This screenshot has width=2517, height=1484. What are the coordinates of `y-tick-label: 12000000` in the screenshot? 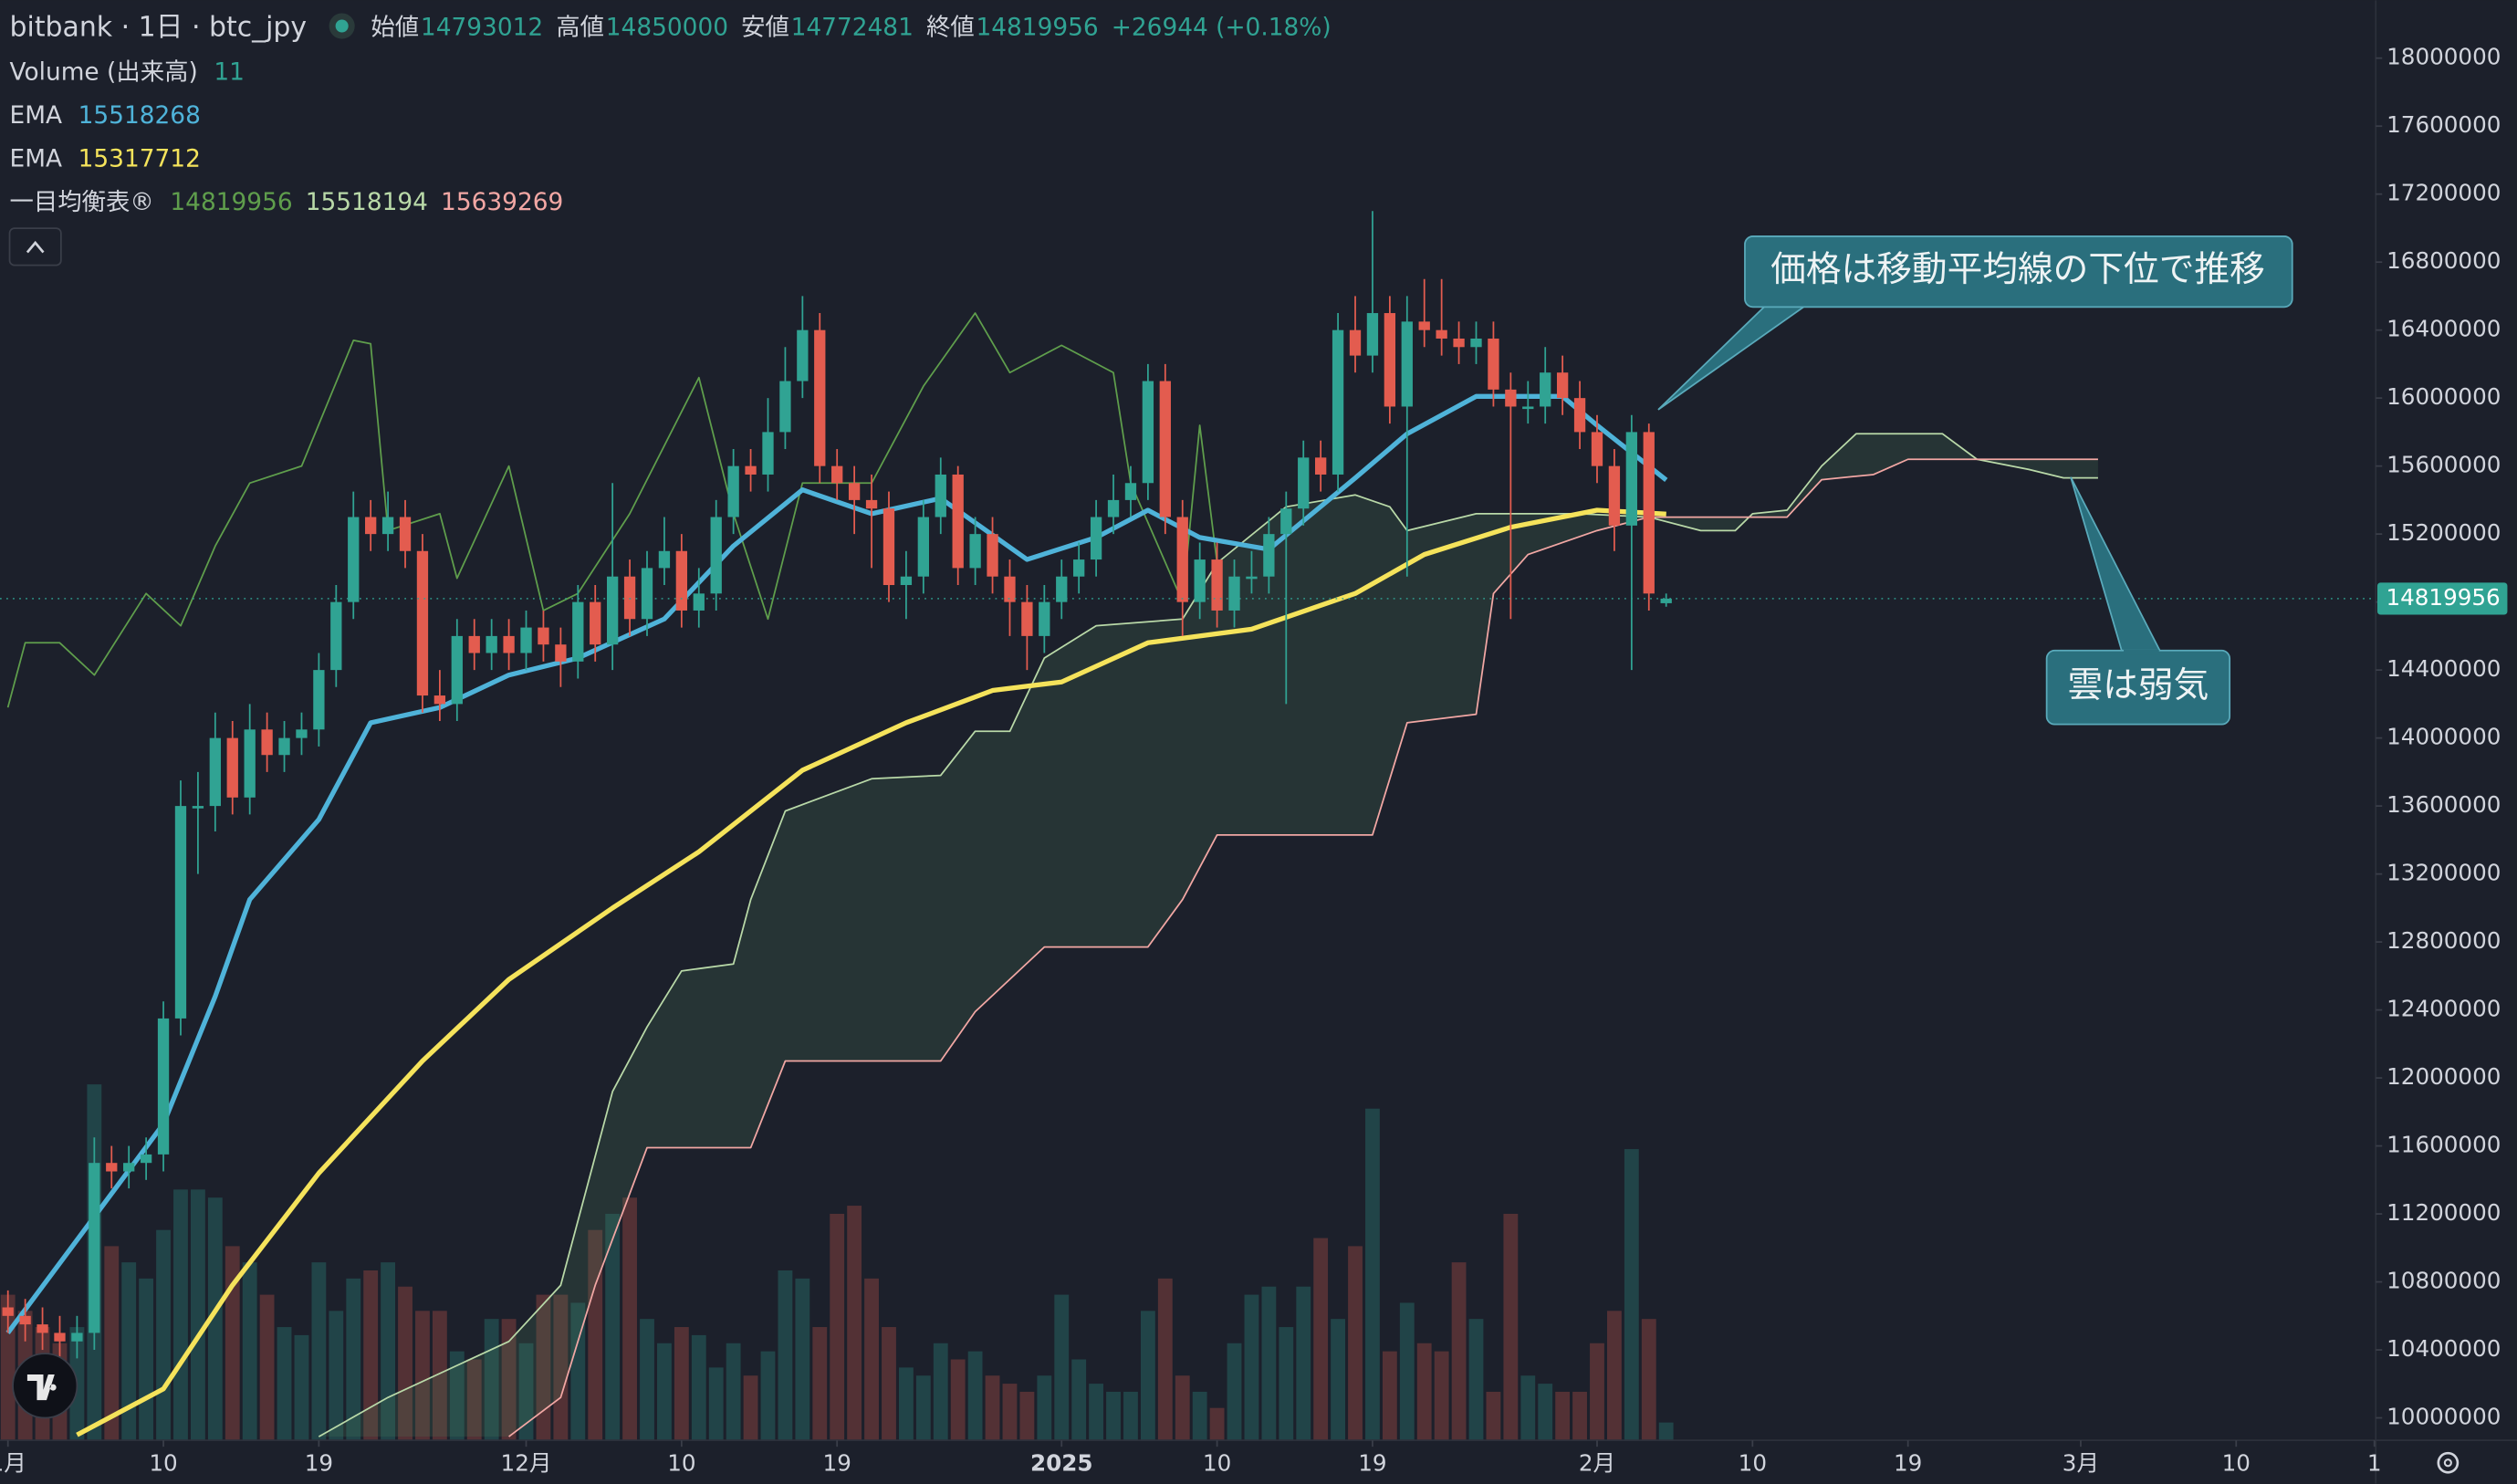 It's located at (2443, 1076).